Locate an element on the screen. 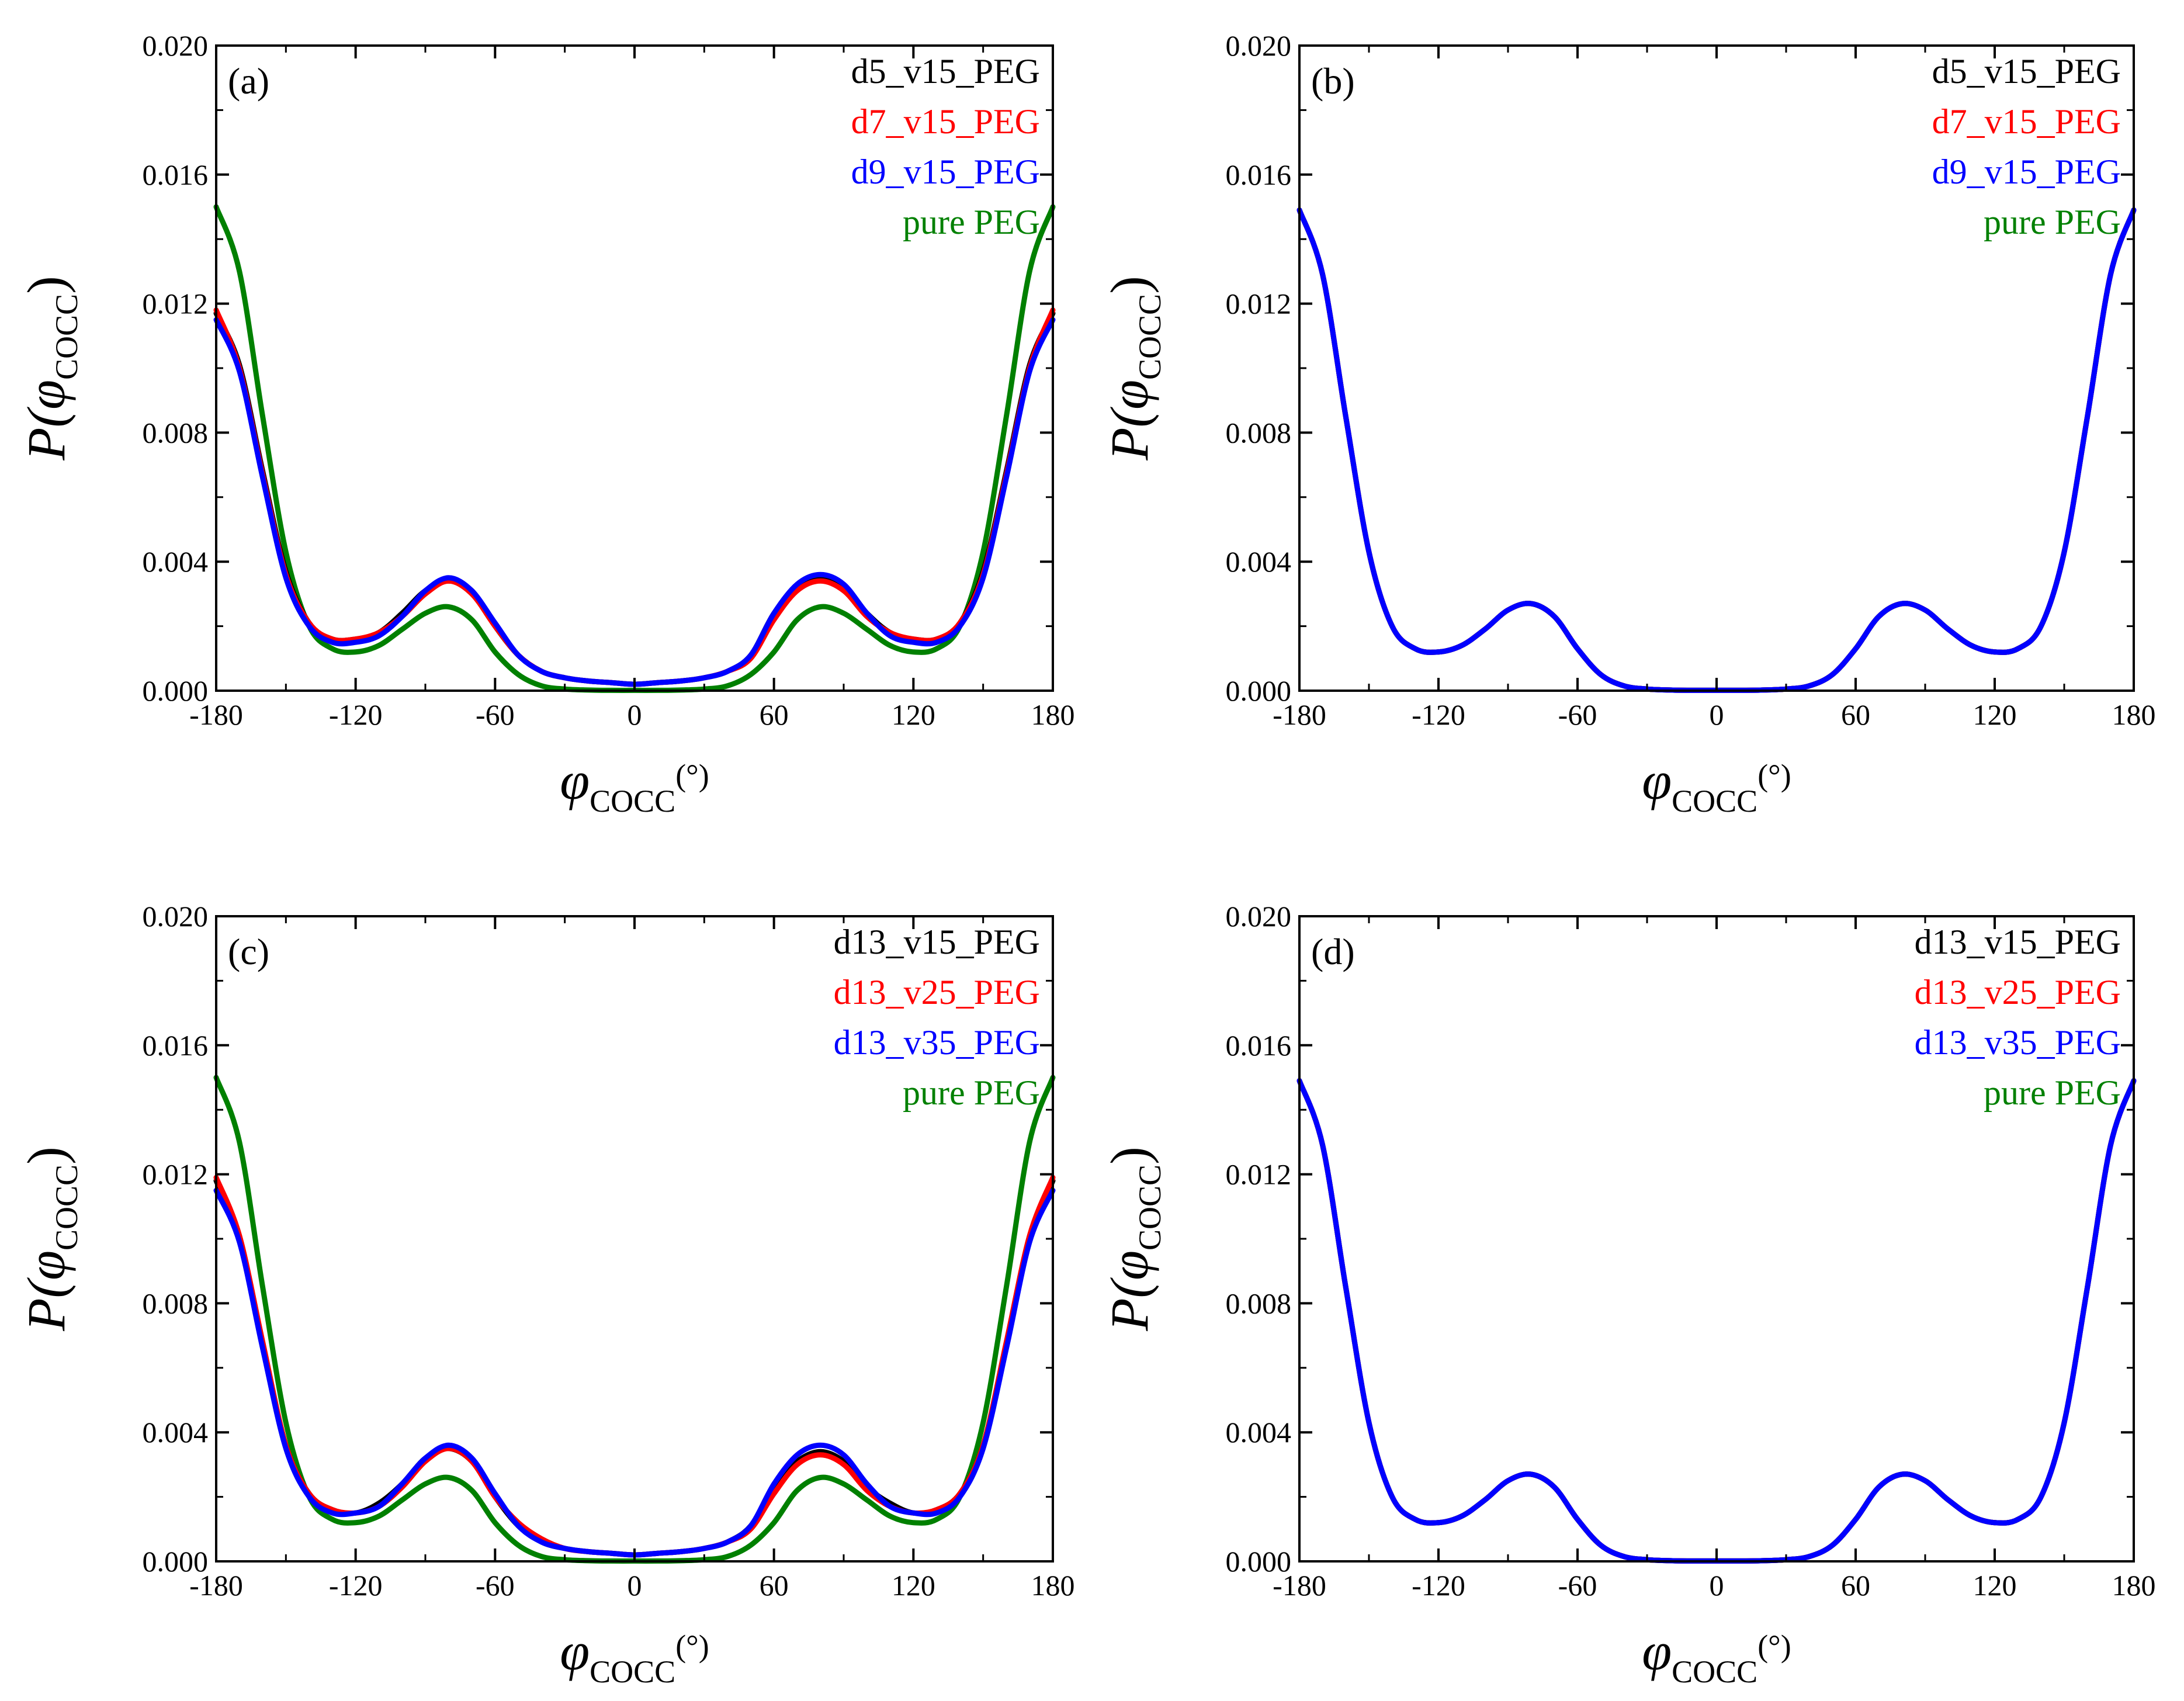  legend-entry: d5_v15_PEG is located at coordinates (2026, 71).